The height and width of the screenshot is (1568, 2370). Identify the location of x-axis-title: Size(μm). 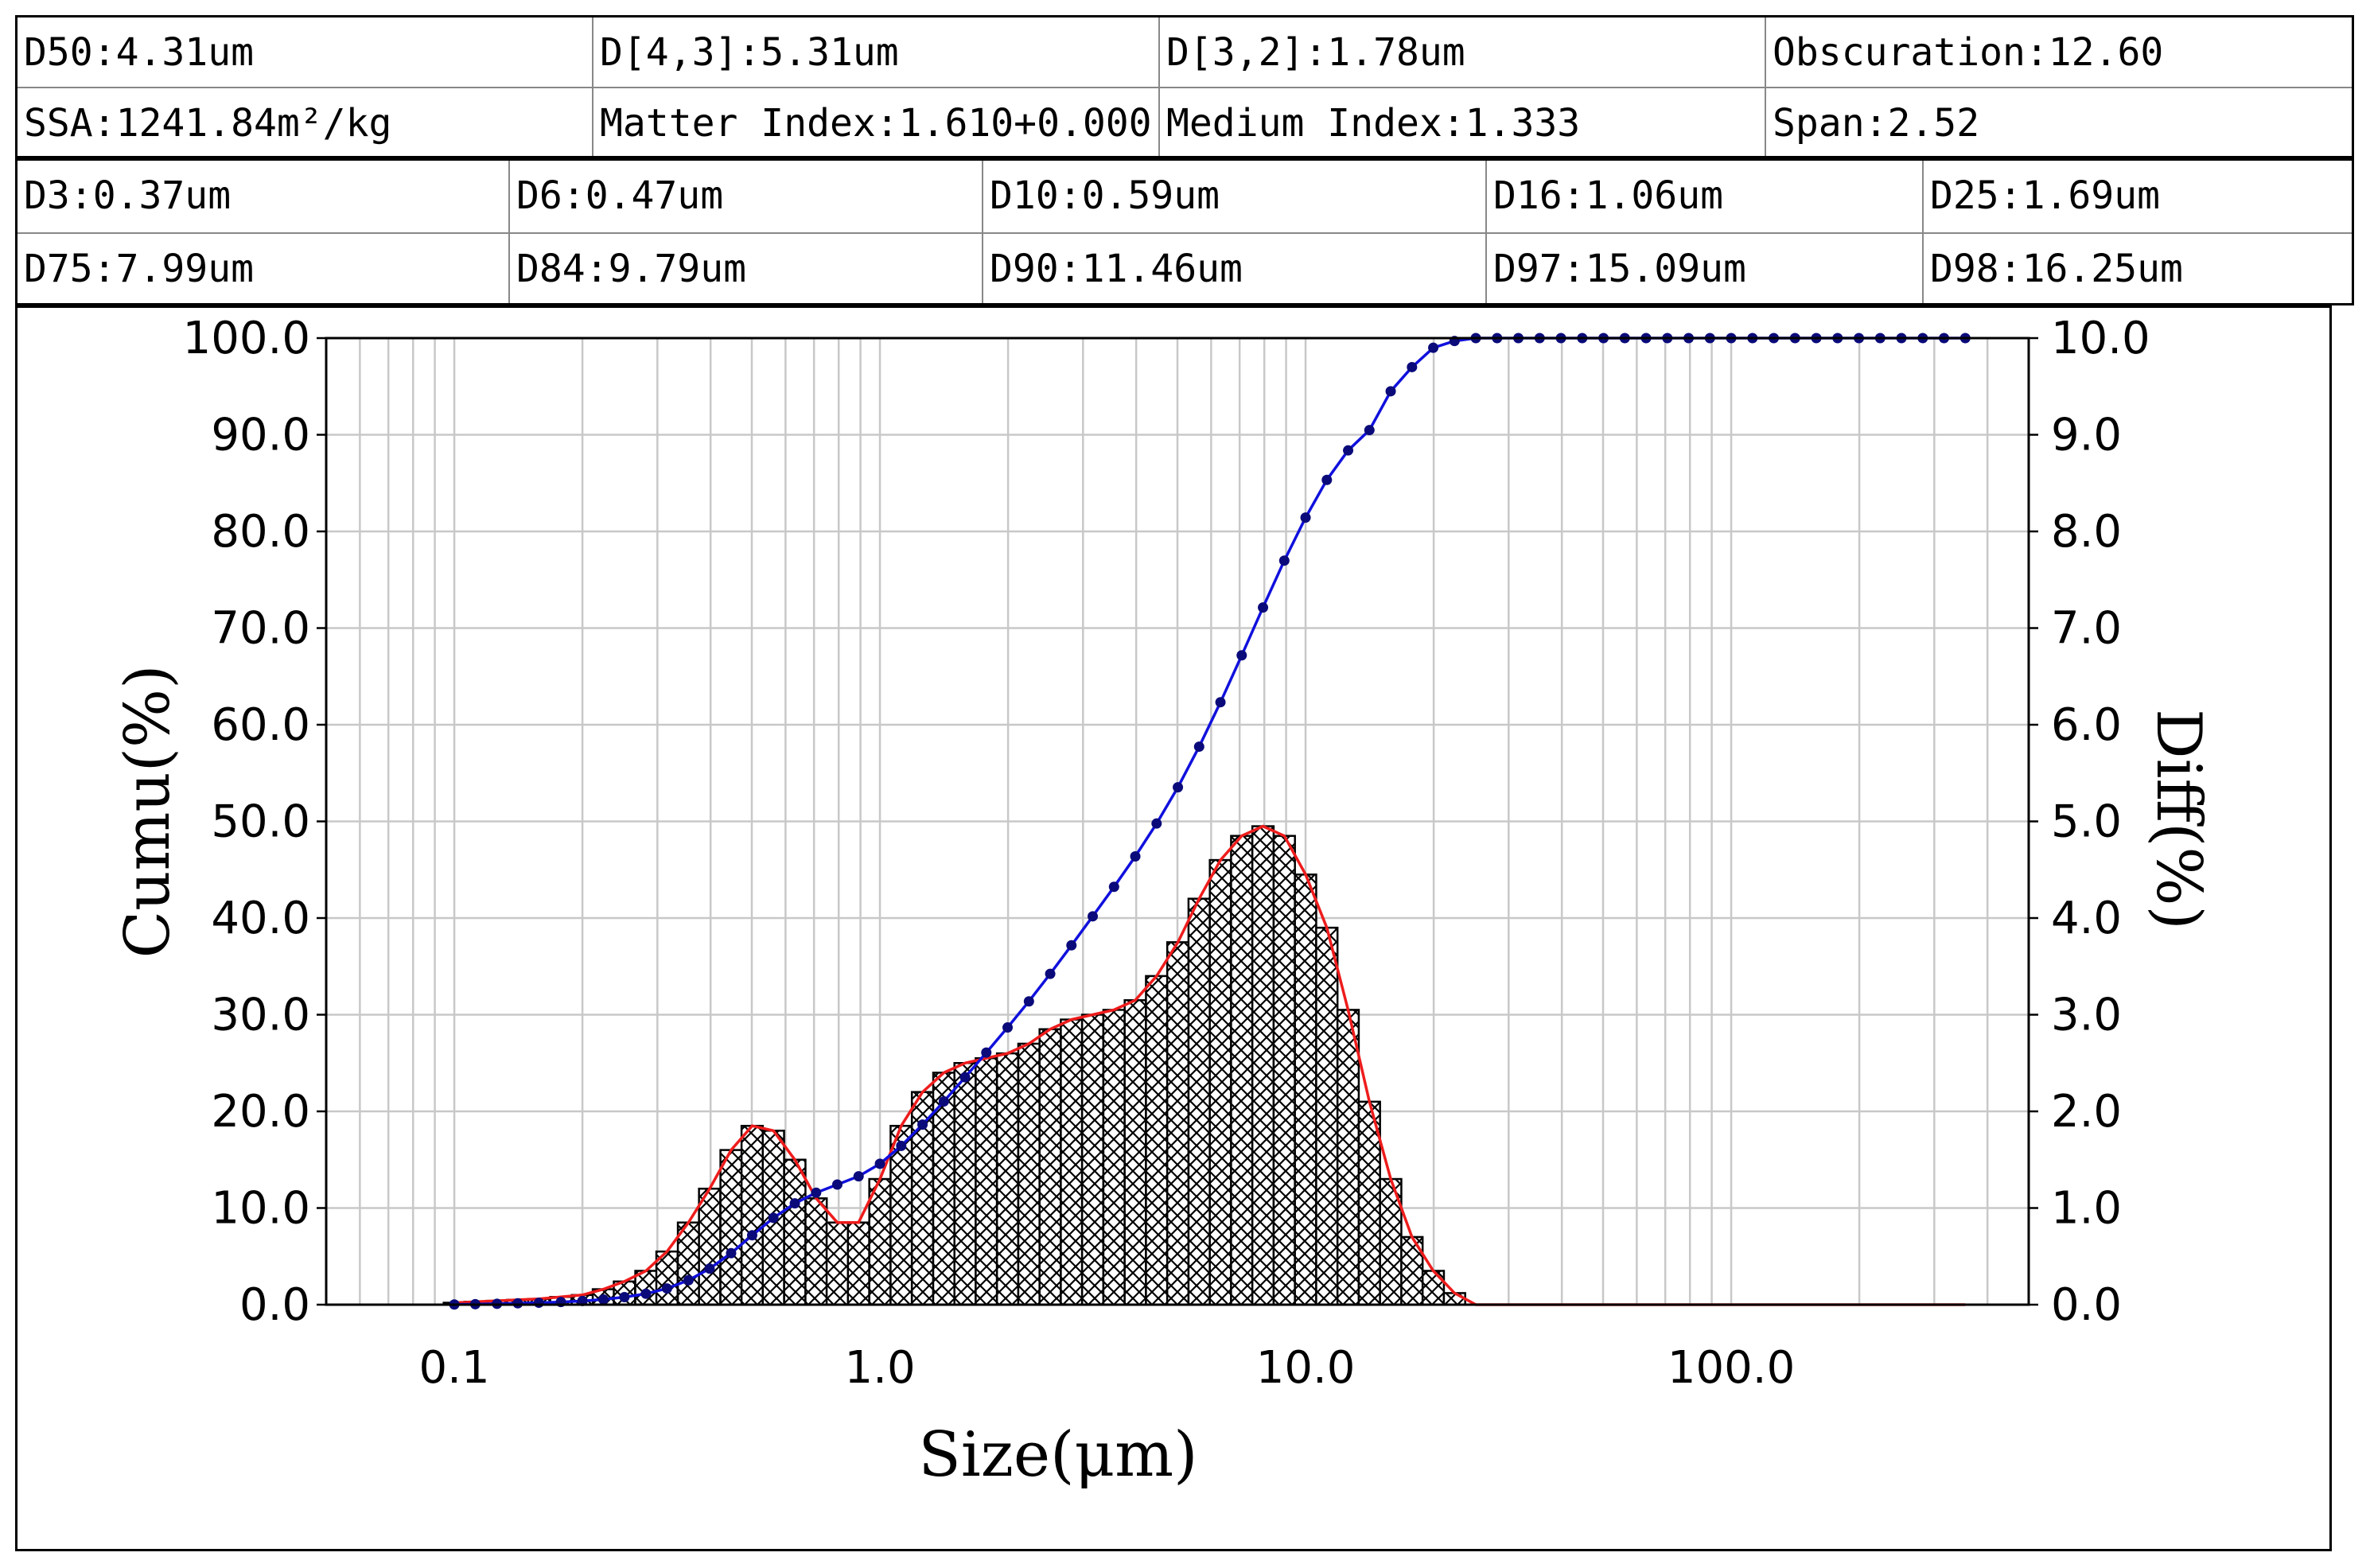
(1057, 1455).